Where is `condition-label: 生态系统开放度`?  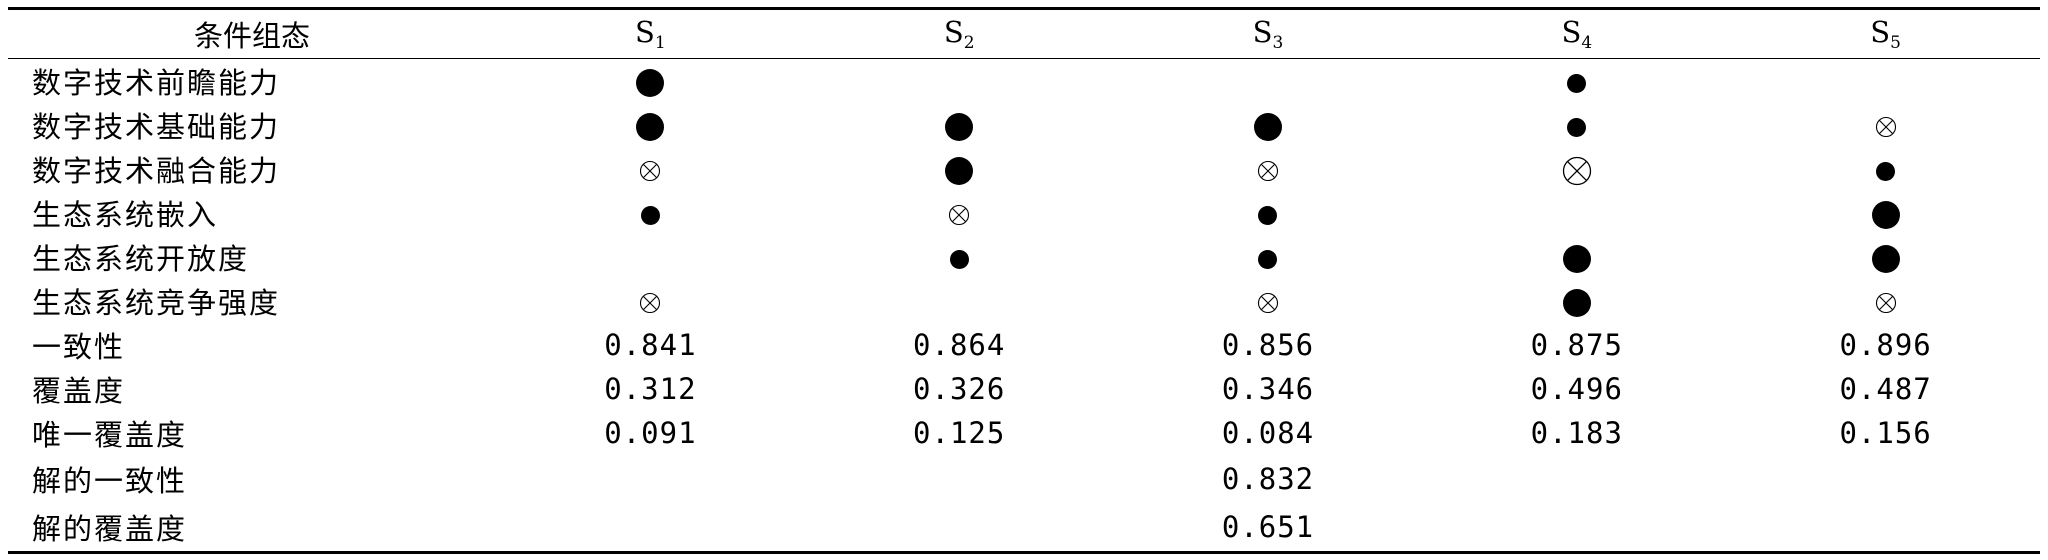 condition-label: 生态系统开放度 is located at coordinates (141, 259).